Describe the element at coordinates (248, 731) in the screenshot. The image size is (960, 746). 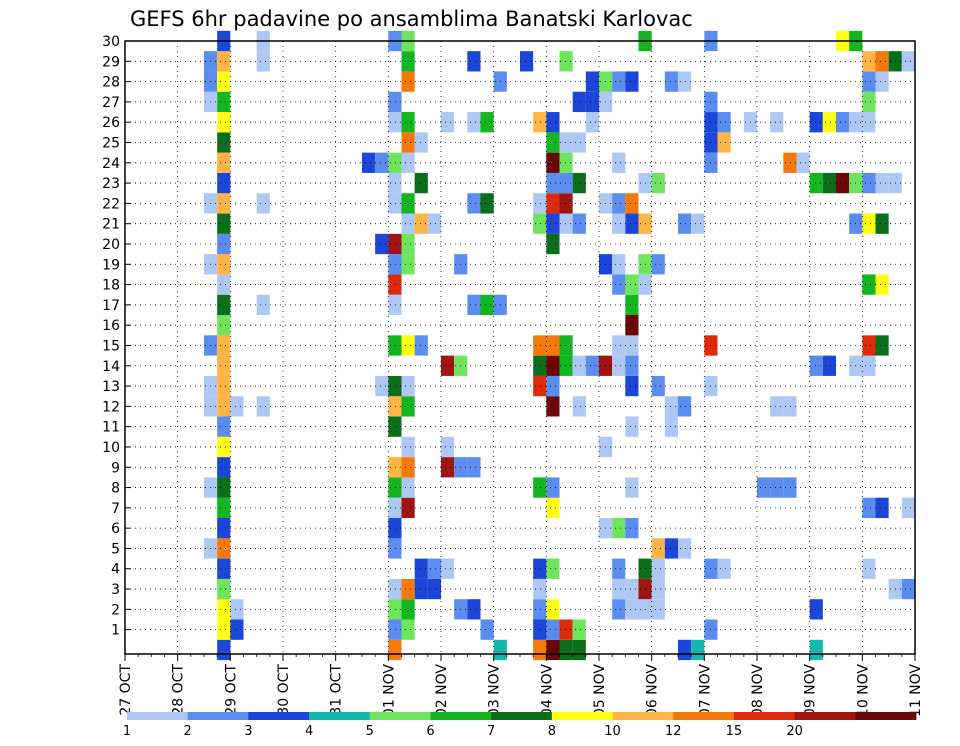
I see `color-scale-label: 3` at that location.